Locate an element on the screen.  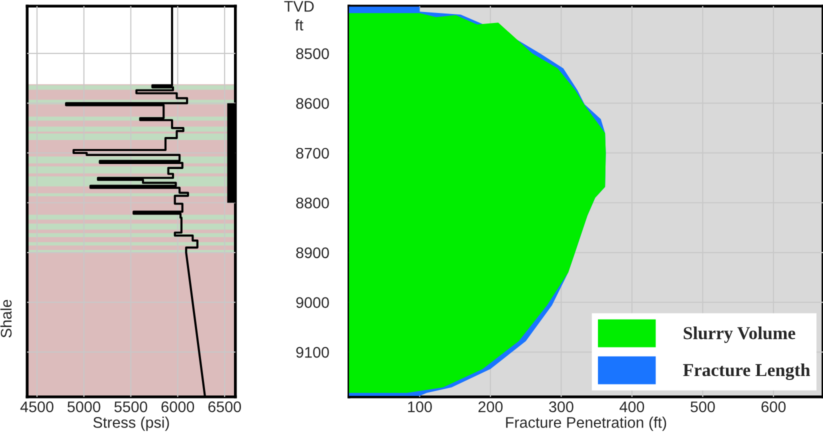
legend-label: Fracture Length is located at coordinates (746, 371).